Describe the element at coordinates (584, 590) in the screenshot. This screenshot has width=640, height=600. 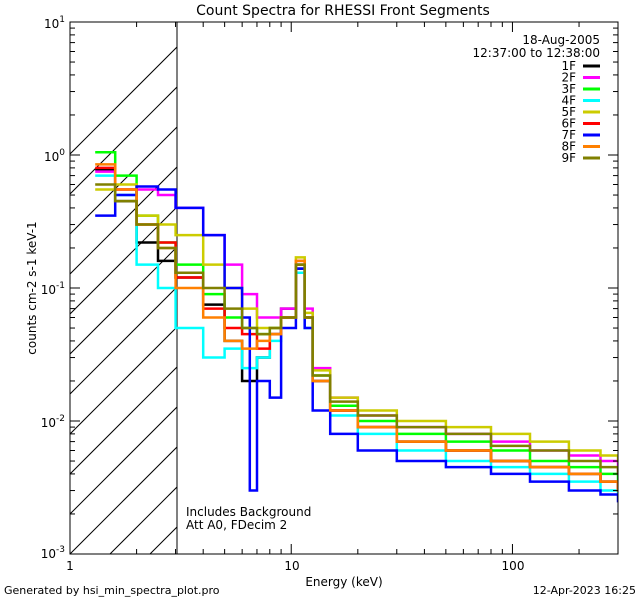
I see `footer-timestamp: 12-Apr-2023 16:25` at that location.